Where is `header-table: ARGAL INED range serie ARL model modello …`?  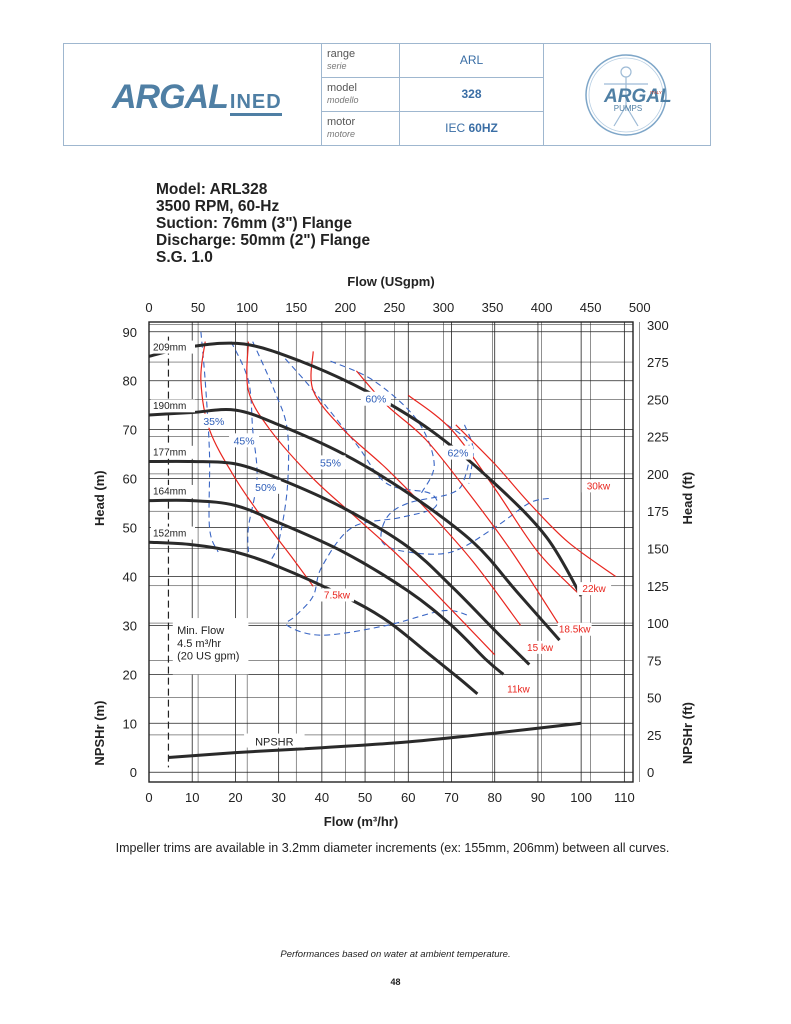 header-table: ARGAL INED range serie ARL model modello … is located at coordinates (387, 94).